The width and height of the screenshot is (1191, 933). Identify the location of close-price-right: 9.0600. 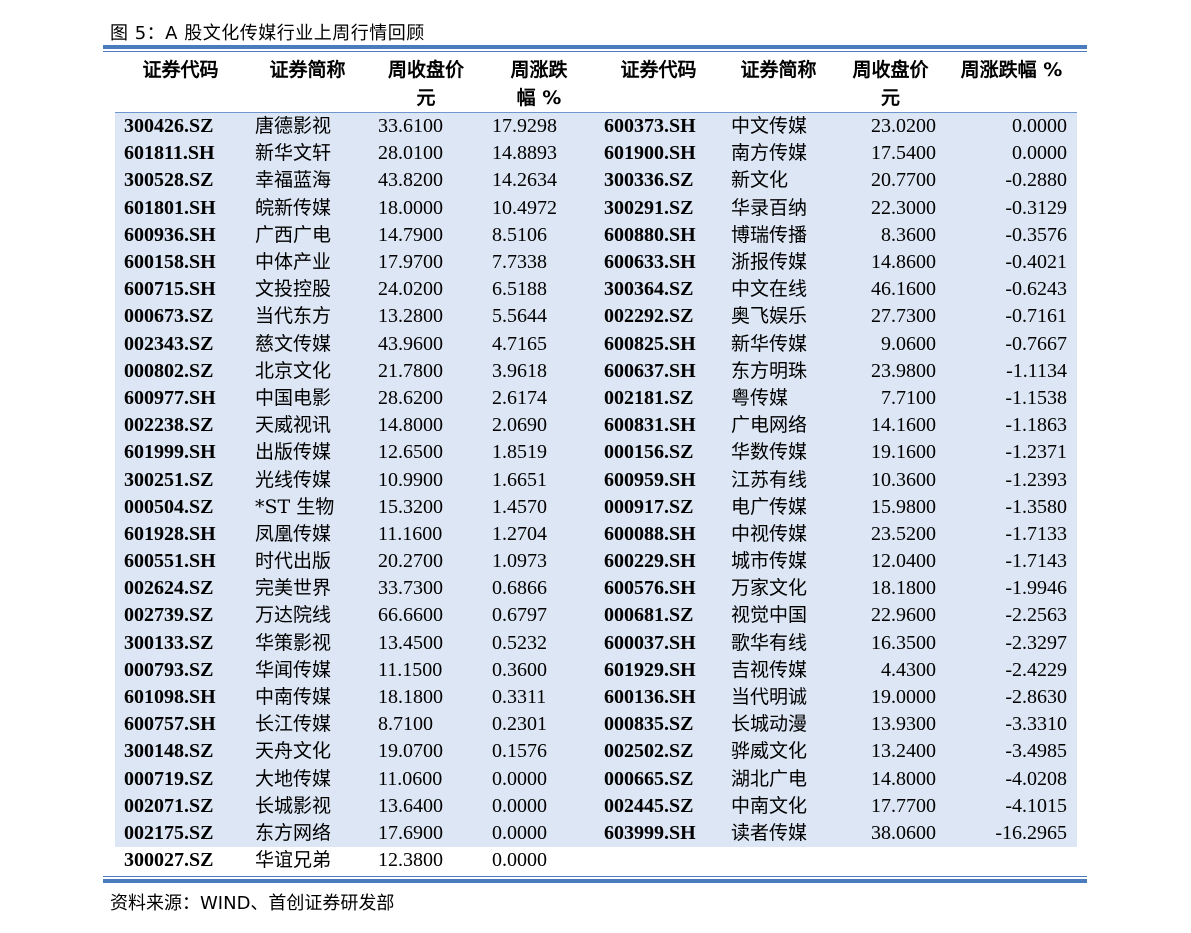
(890, 344).